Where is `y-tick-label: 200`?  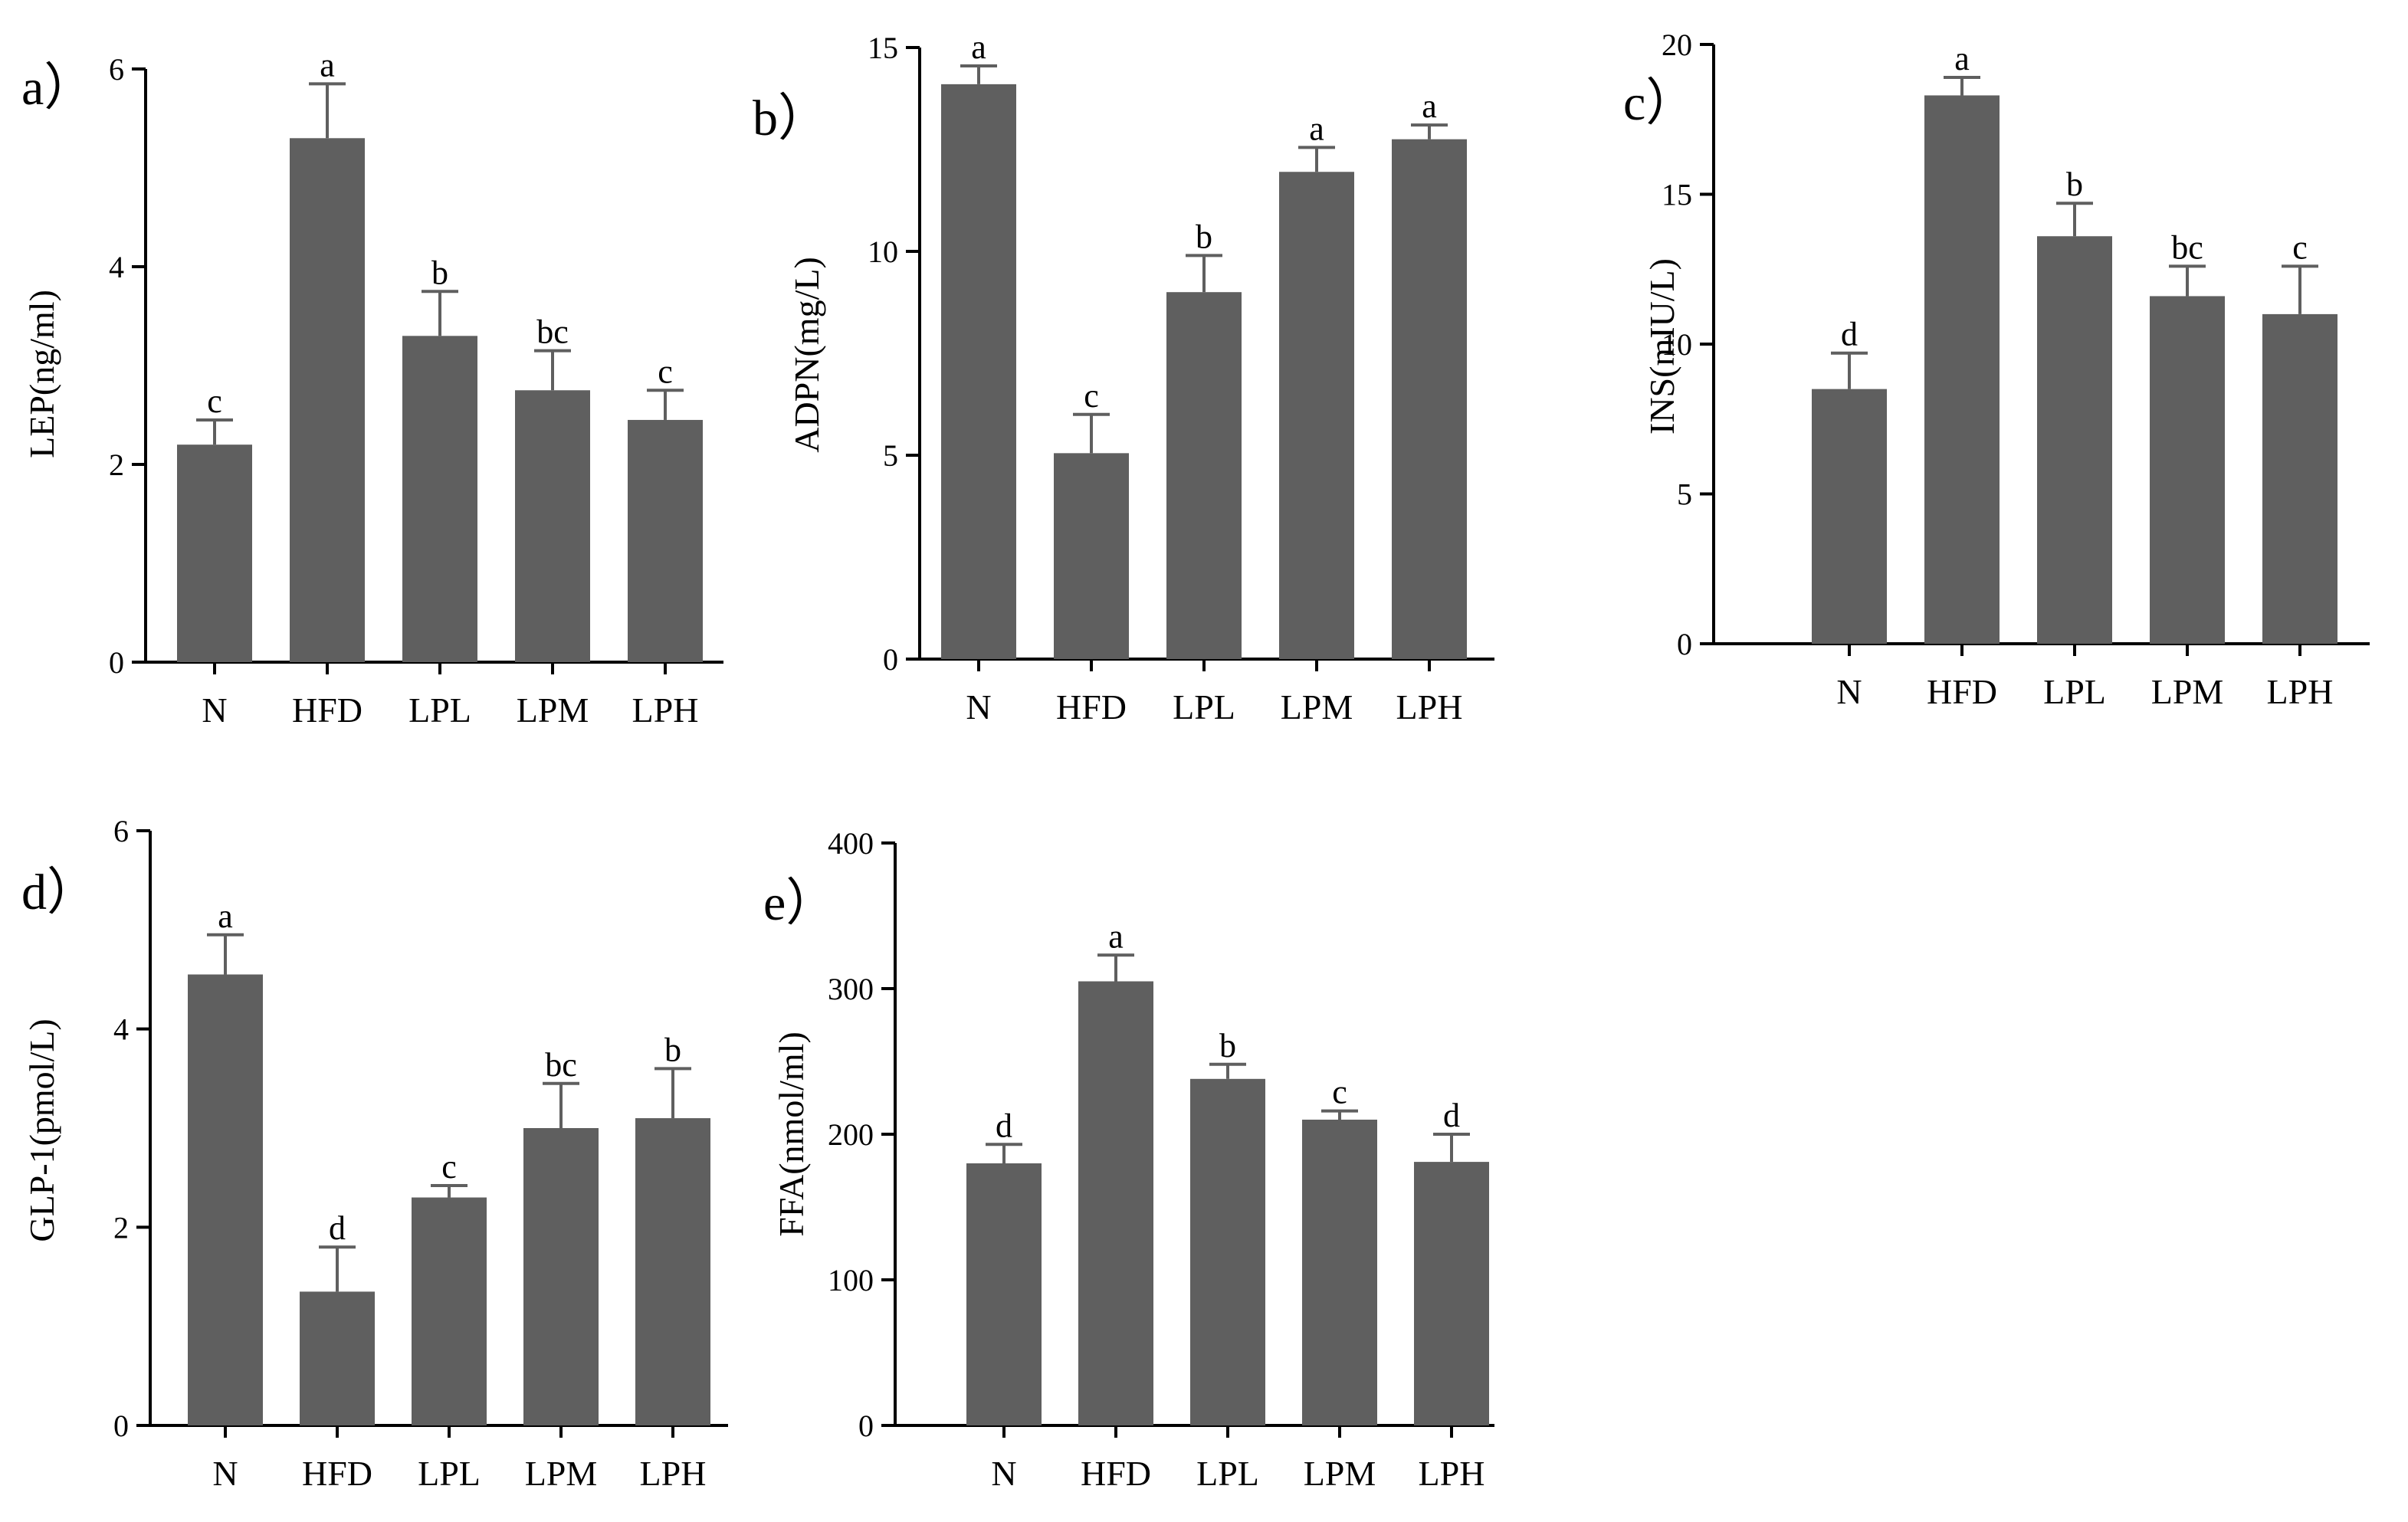 y-tick-label: 200 is located at coordinates (851, 1134).